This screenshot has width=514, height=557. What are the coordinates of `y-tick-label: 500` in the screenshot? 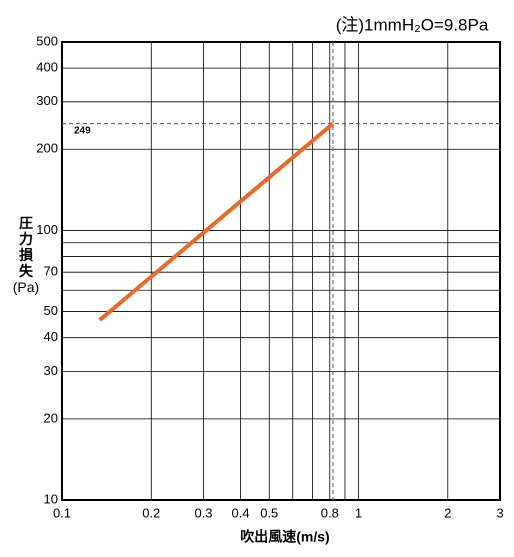 It's located at (47, 40).